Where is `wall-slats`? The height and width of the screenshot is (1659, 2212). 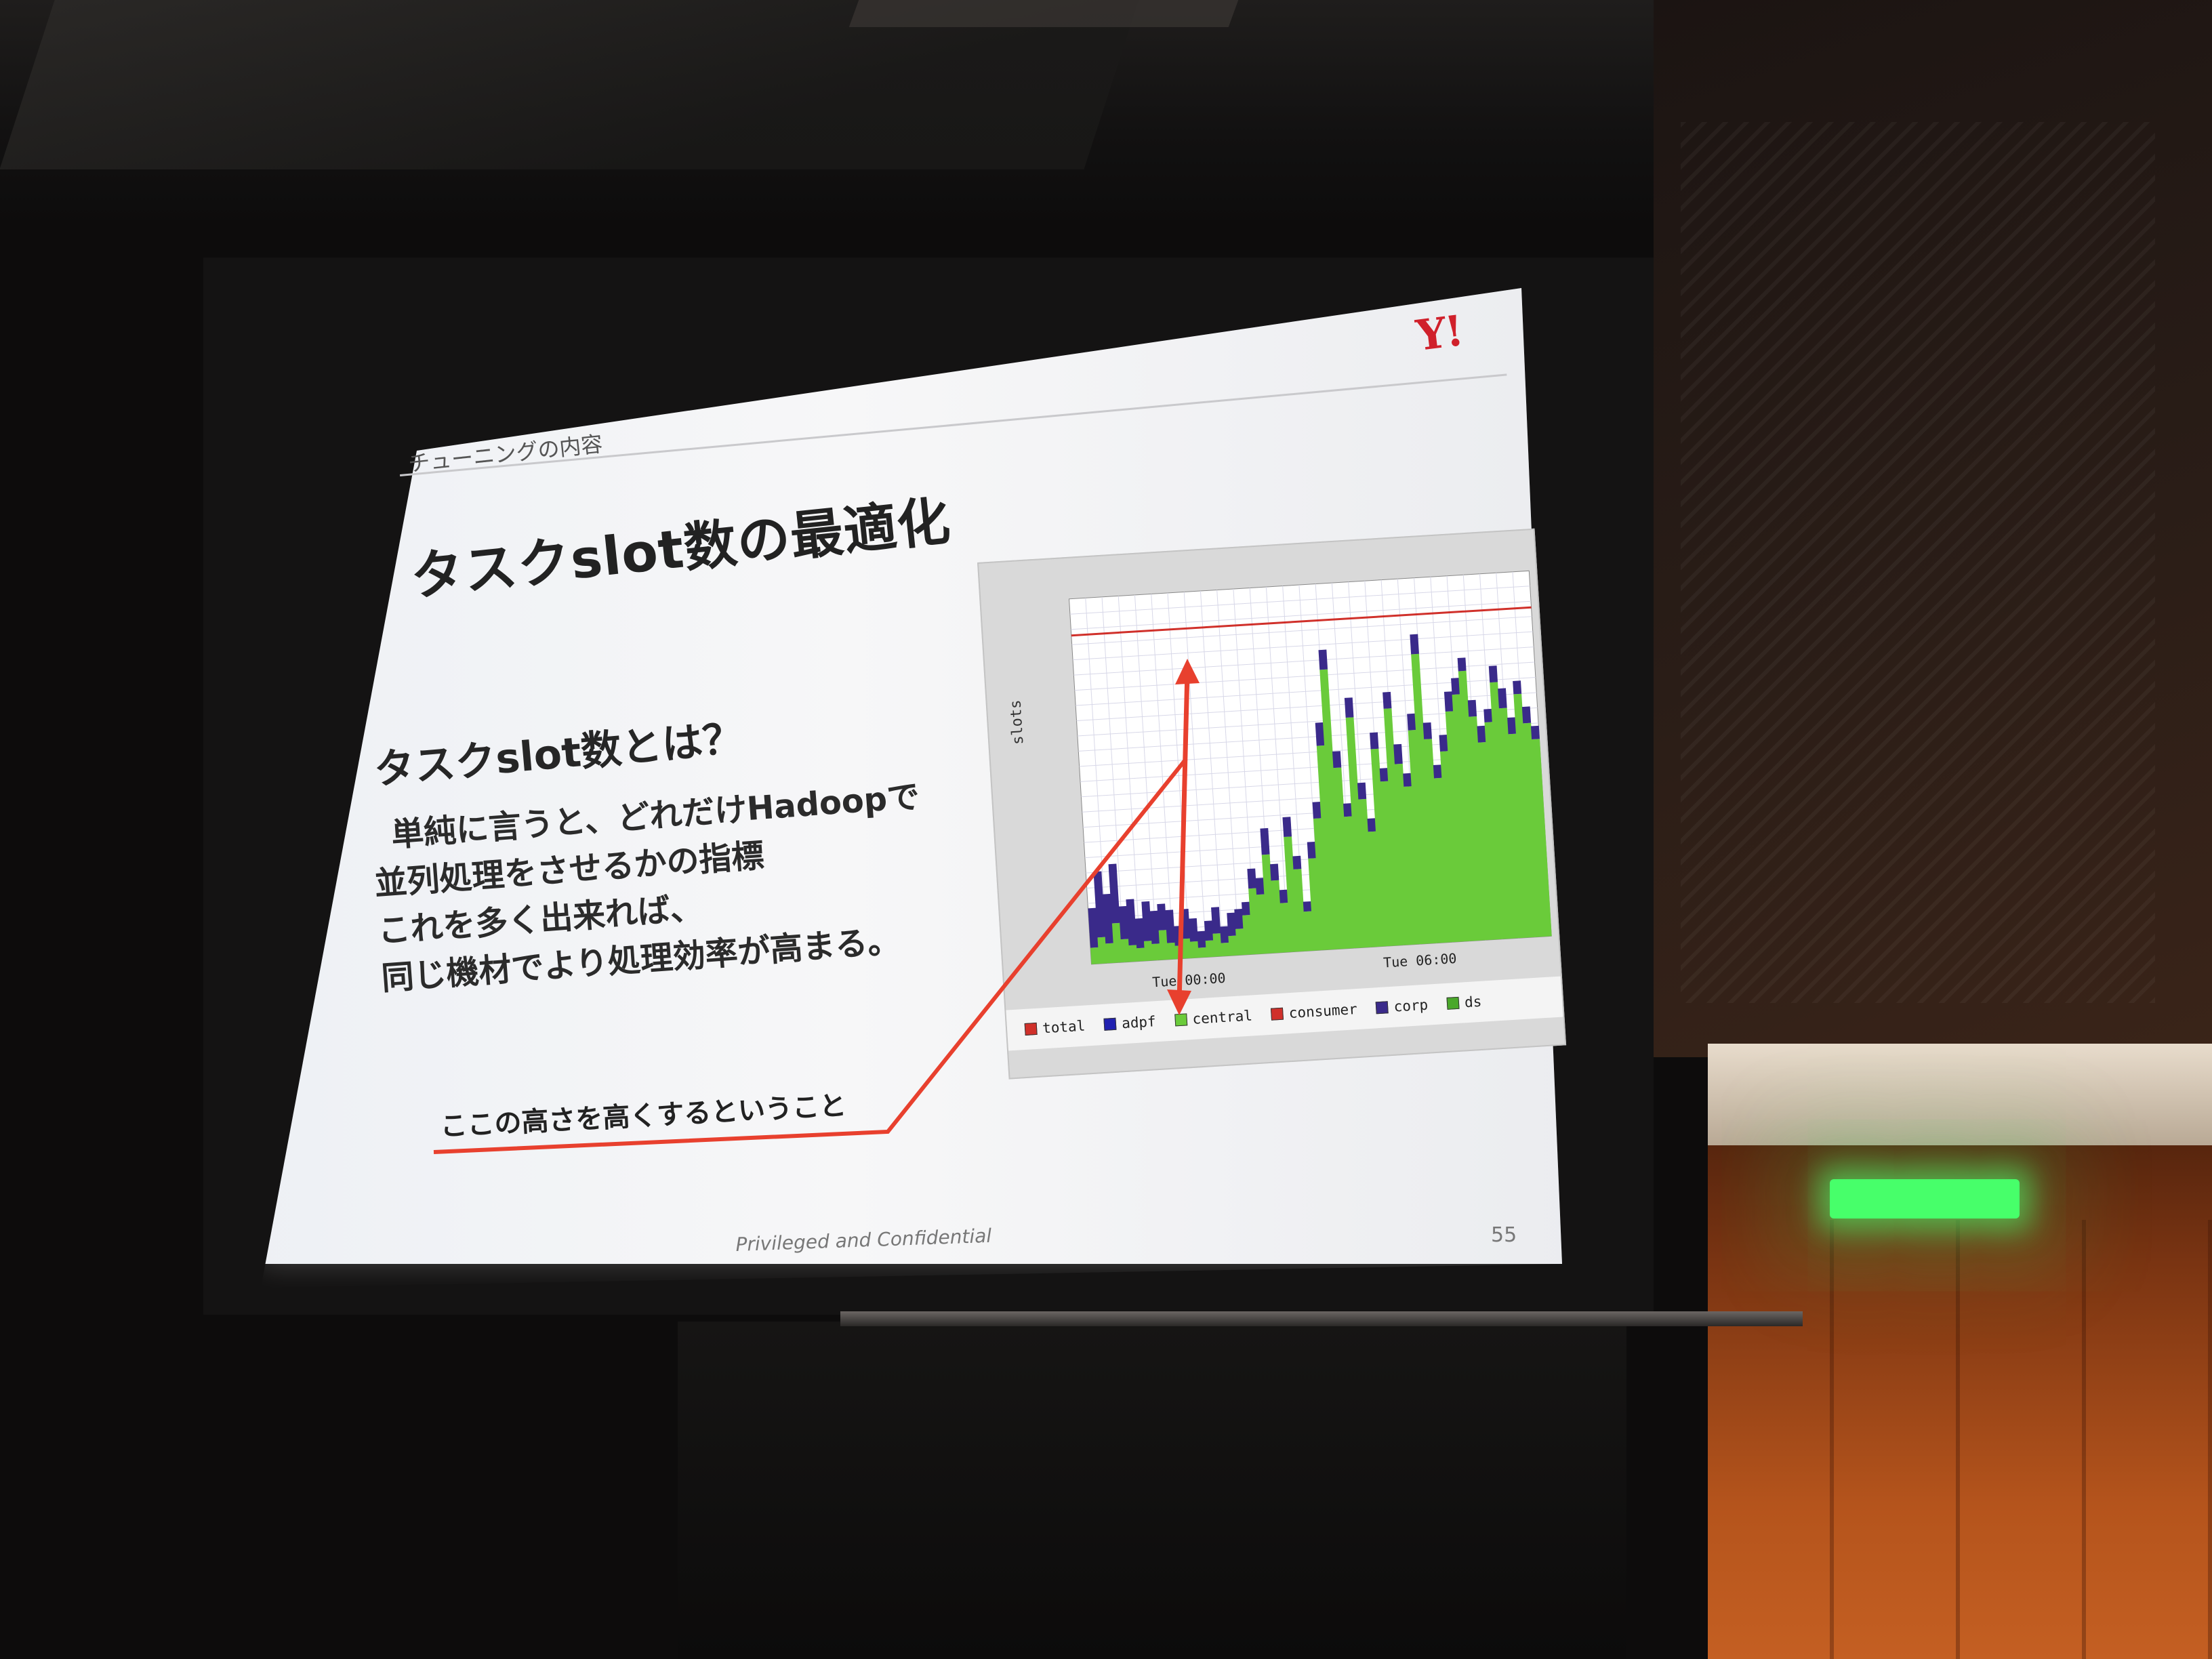
wall-slats is located at coordinates (1918, 562).